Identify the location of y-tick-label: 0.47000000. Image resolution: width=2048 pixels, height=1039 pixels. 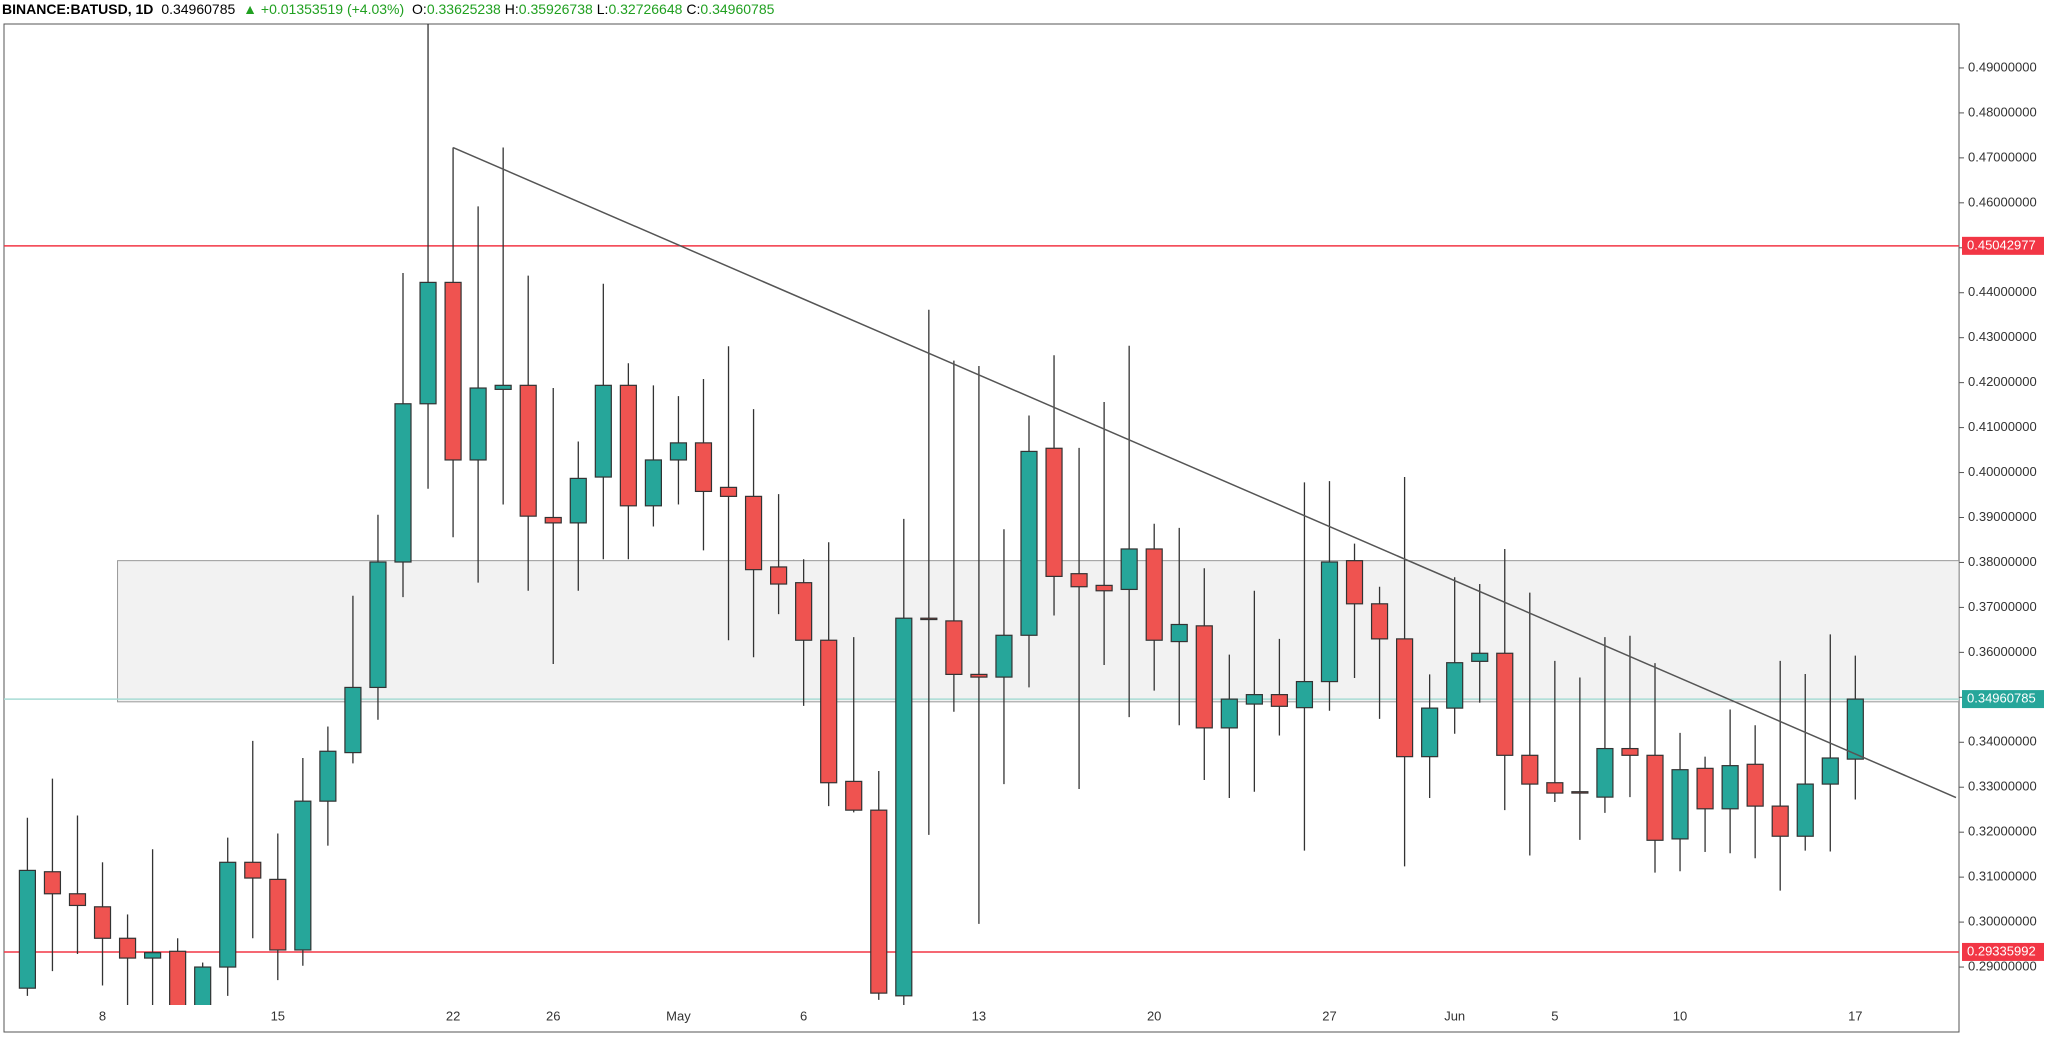
(2002, 156).